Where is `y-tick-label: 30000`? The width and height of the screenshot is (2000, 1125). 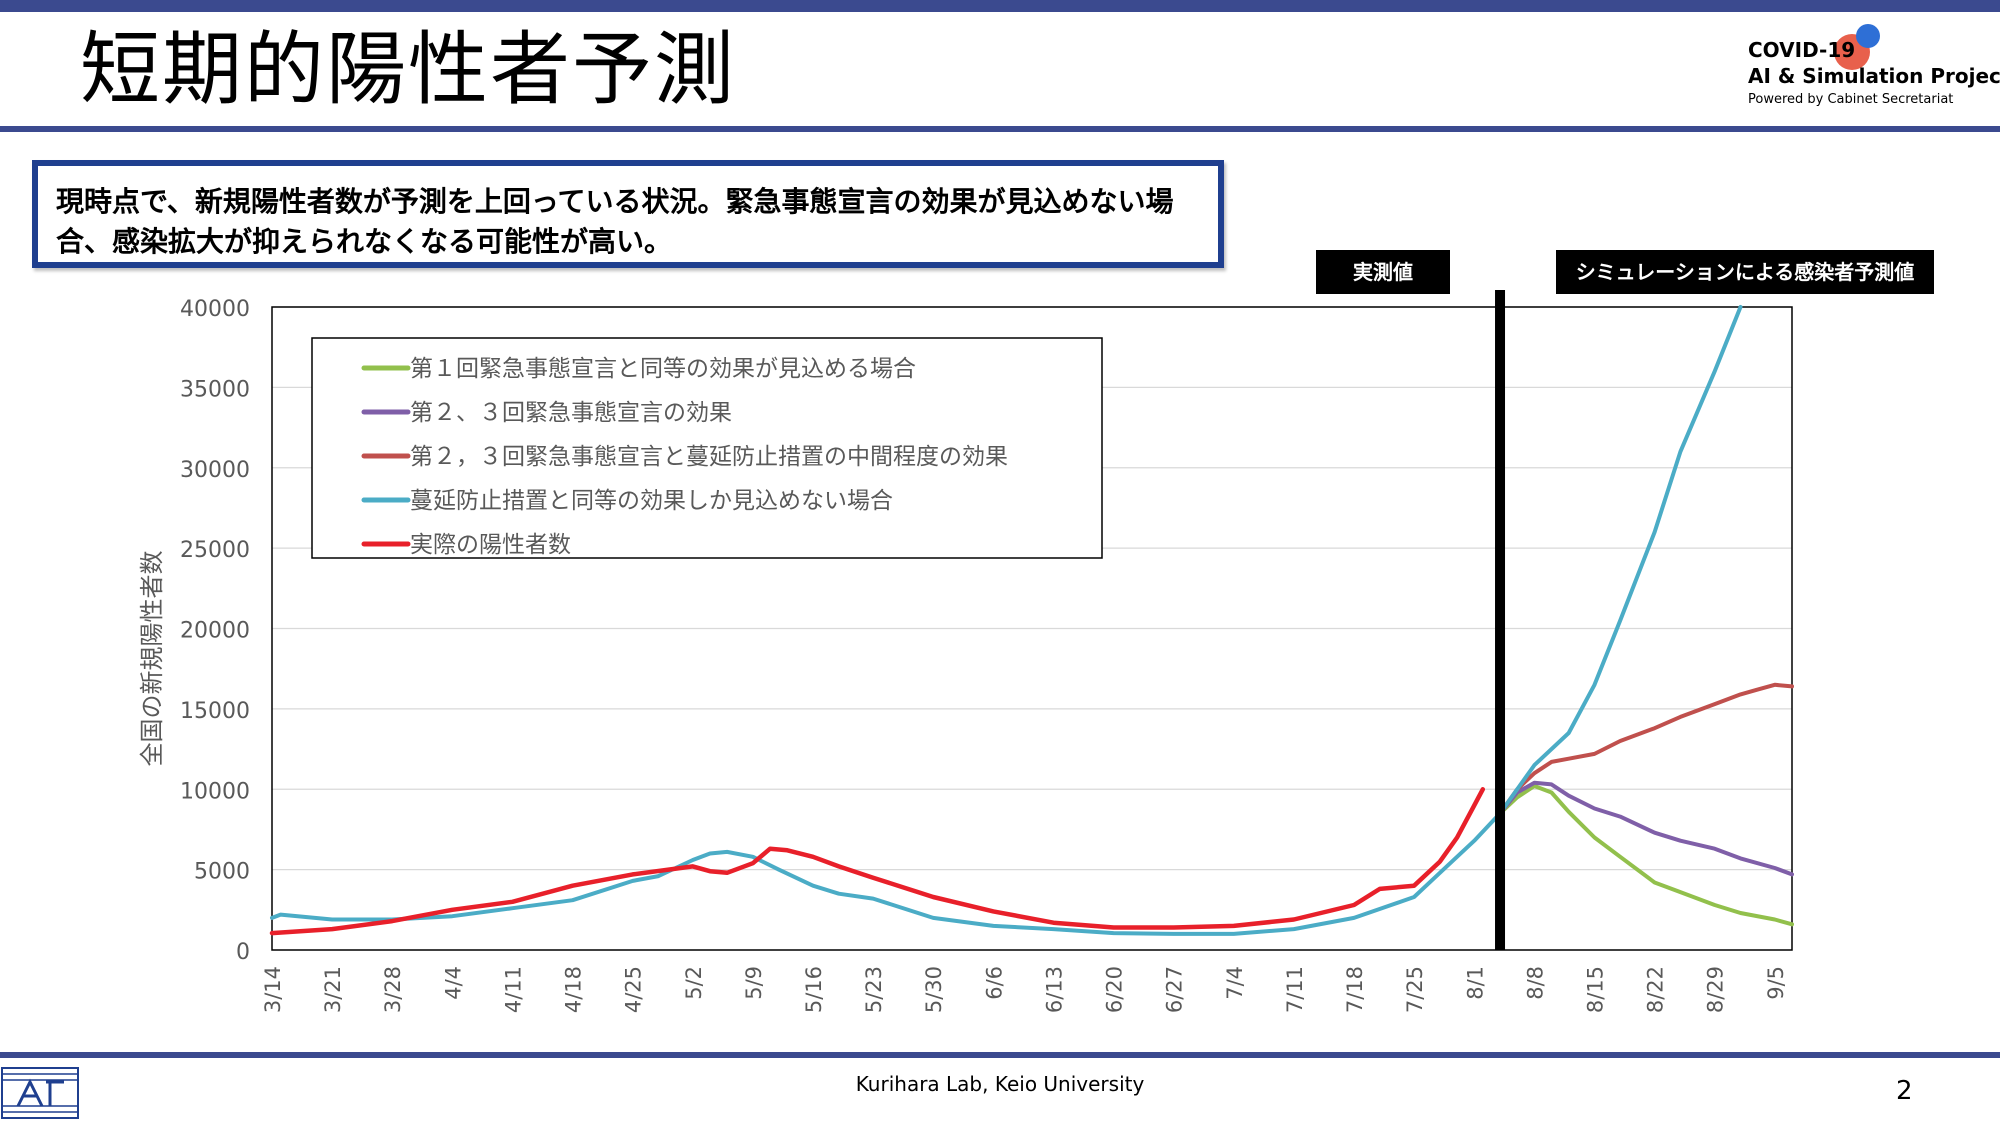
y-tick-label: 30000 is located at coordinates (215, 470).